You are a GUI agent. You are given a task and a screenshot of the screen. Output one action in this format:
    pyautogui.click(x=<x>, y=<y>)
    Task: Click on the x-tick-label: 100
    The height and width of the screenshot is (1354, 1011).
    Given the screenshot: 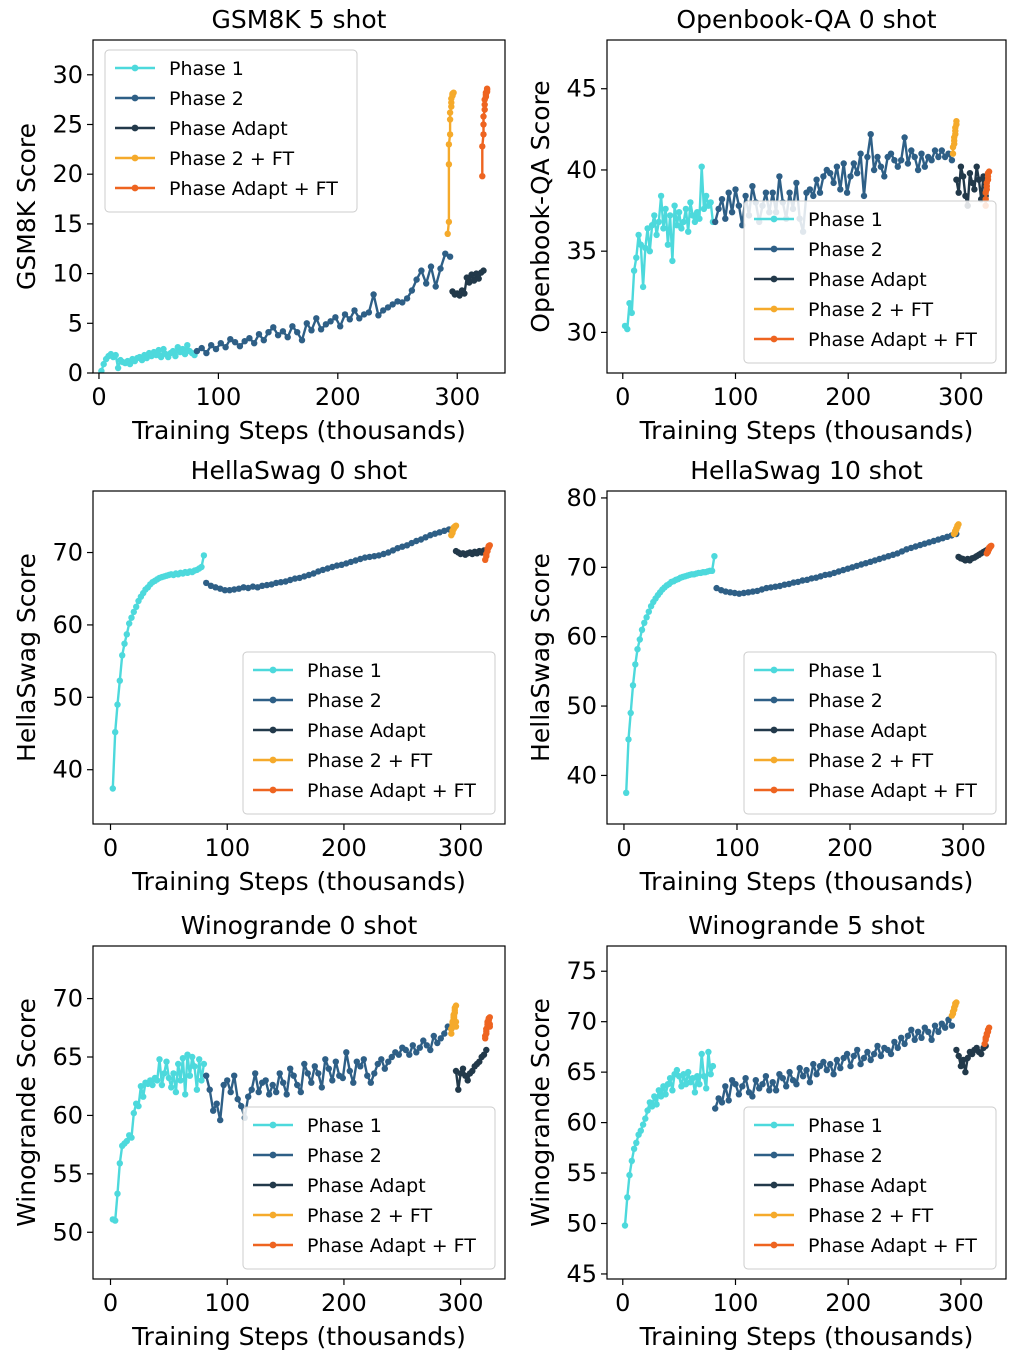 What is the action you would take?
    pyautogui.click(x=227, y=848)
    